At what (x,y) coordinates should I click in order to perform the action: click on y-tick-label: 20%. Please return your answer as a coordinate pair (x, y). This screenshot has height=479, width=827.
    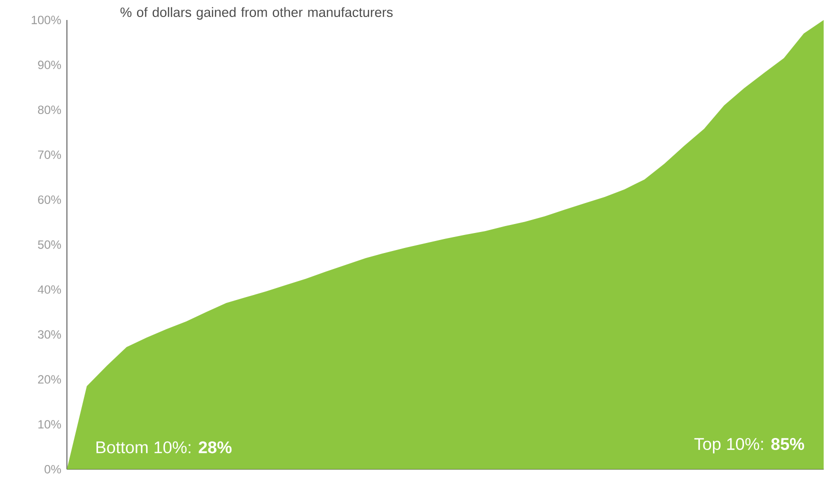
    Looking at the image, I should click on (49, 379).